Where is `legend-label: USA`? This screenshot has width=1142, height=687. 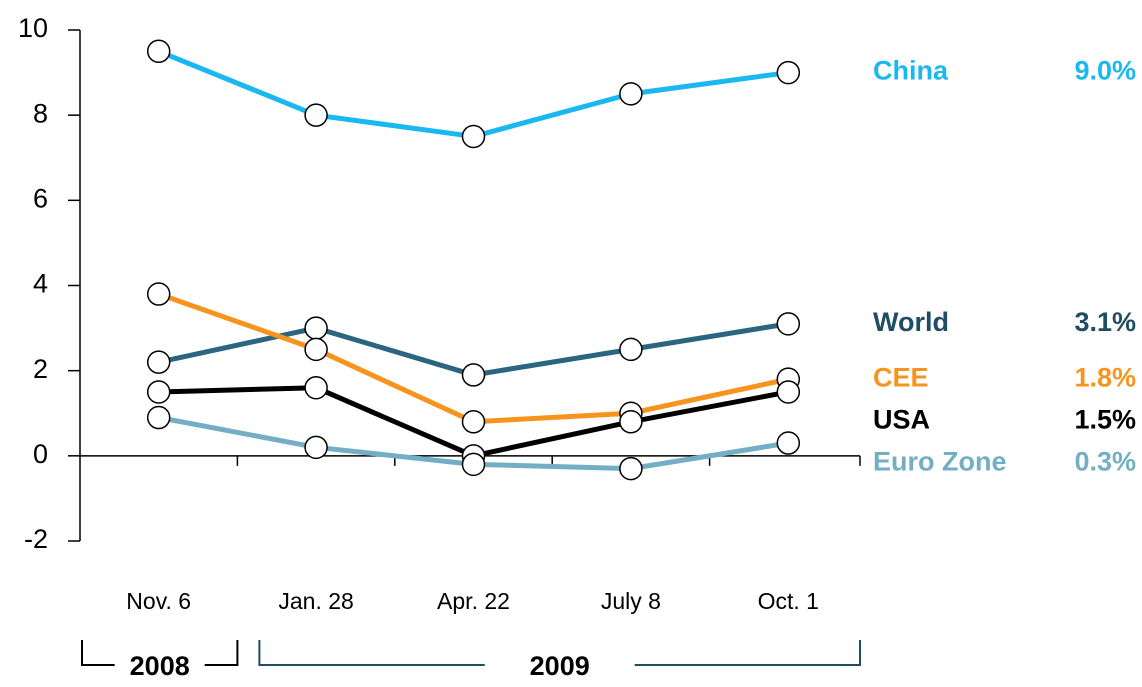
legend-label: USA is located at coordinates (901, 419).